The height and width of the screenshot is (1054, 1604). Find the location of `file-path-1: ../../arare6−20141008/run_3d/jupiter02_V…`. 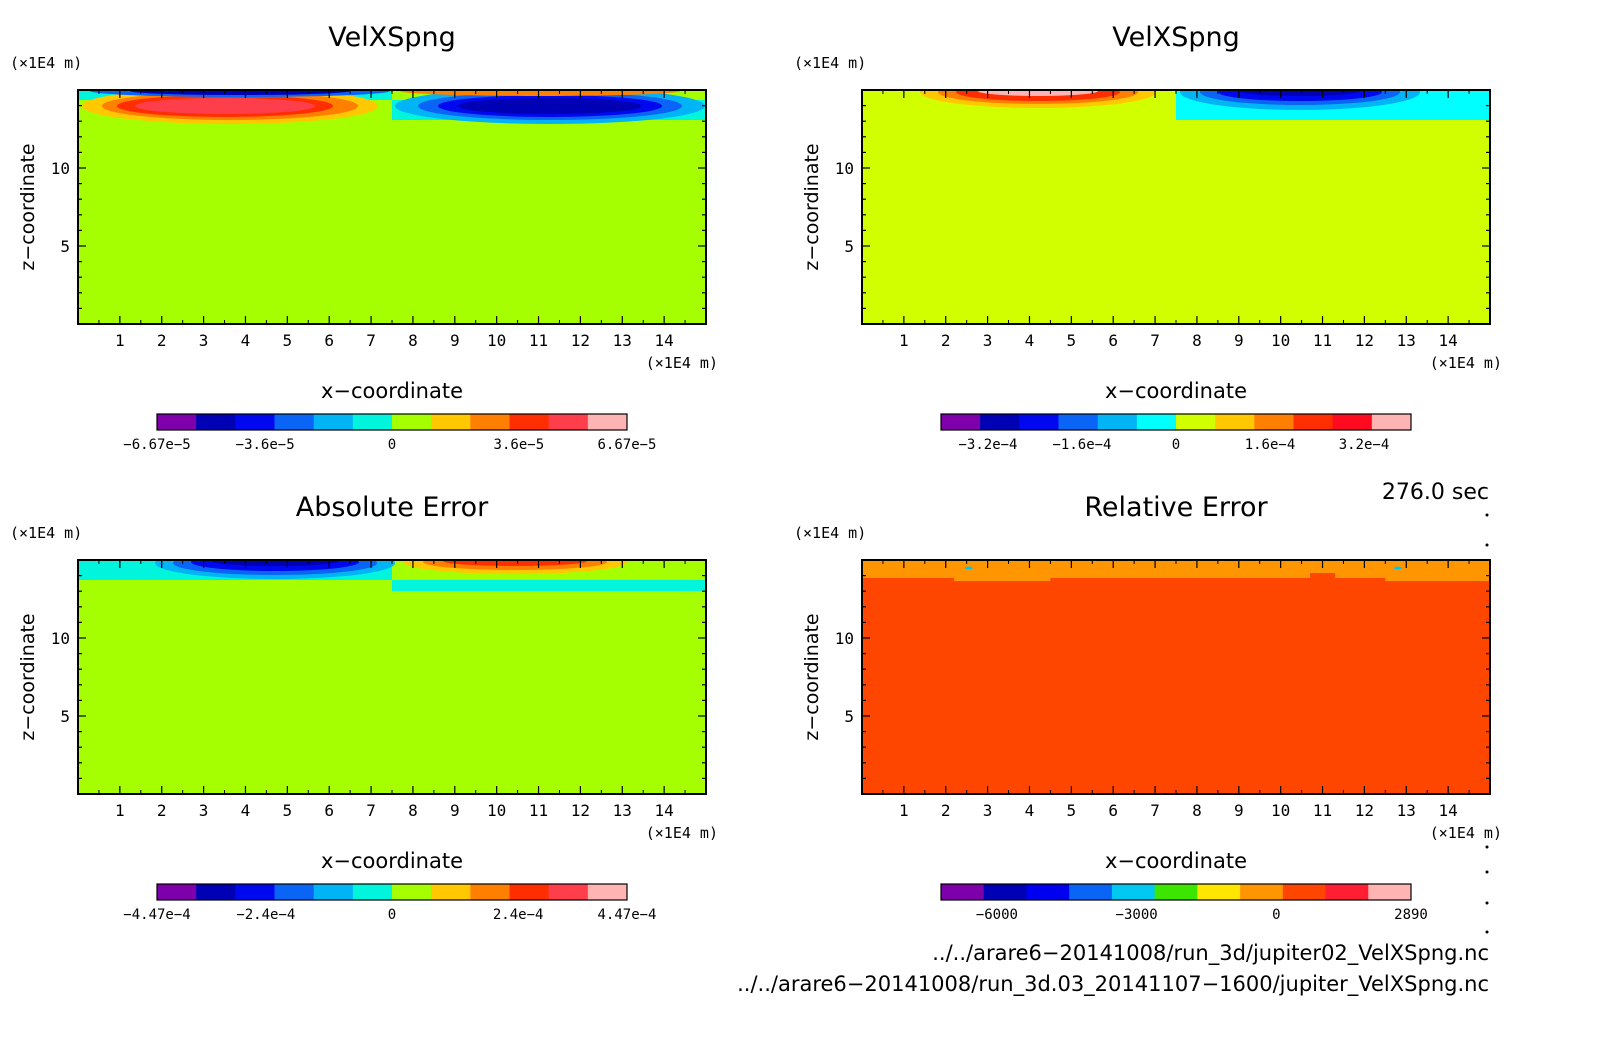

file-path-1: ../../arare6−20141008/run_3d/jupiter02_V… is located at coordinates (1210, 953).